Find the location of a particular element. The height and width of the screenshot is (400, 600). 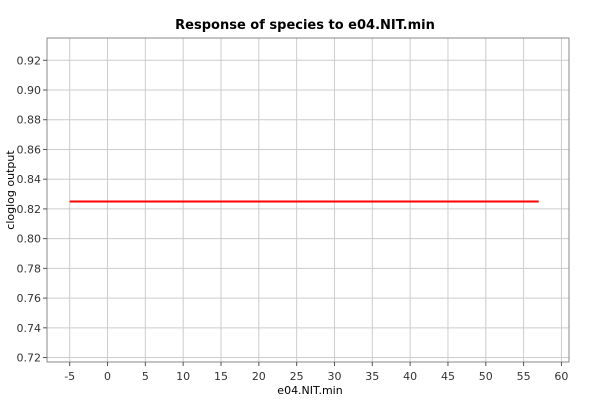

x-tick-label: 15 is located at coordinates (221, 376).